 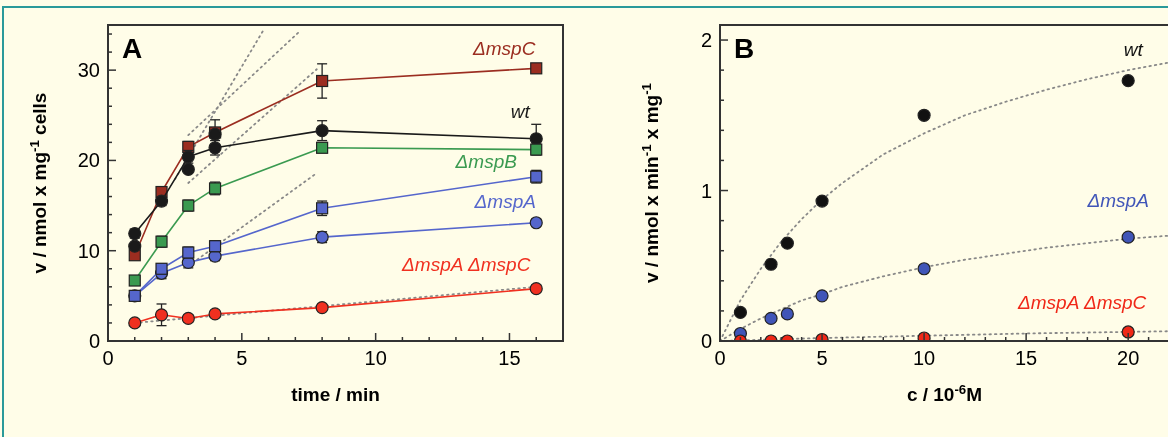 What do you see at coordinates (88, 250) in the screenshot?
I see `y-tick-label: 10` at bounding box center [88, 250].